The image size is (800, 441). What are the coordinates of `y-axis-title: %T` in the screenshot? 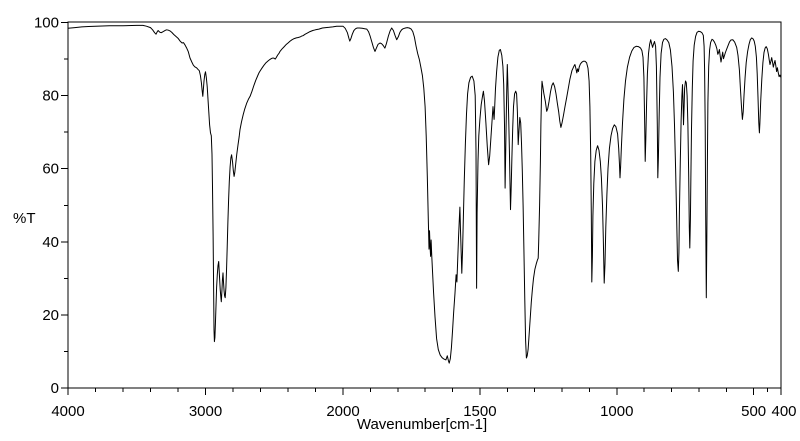 It's located at (24, 218).